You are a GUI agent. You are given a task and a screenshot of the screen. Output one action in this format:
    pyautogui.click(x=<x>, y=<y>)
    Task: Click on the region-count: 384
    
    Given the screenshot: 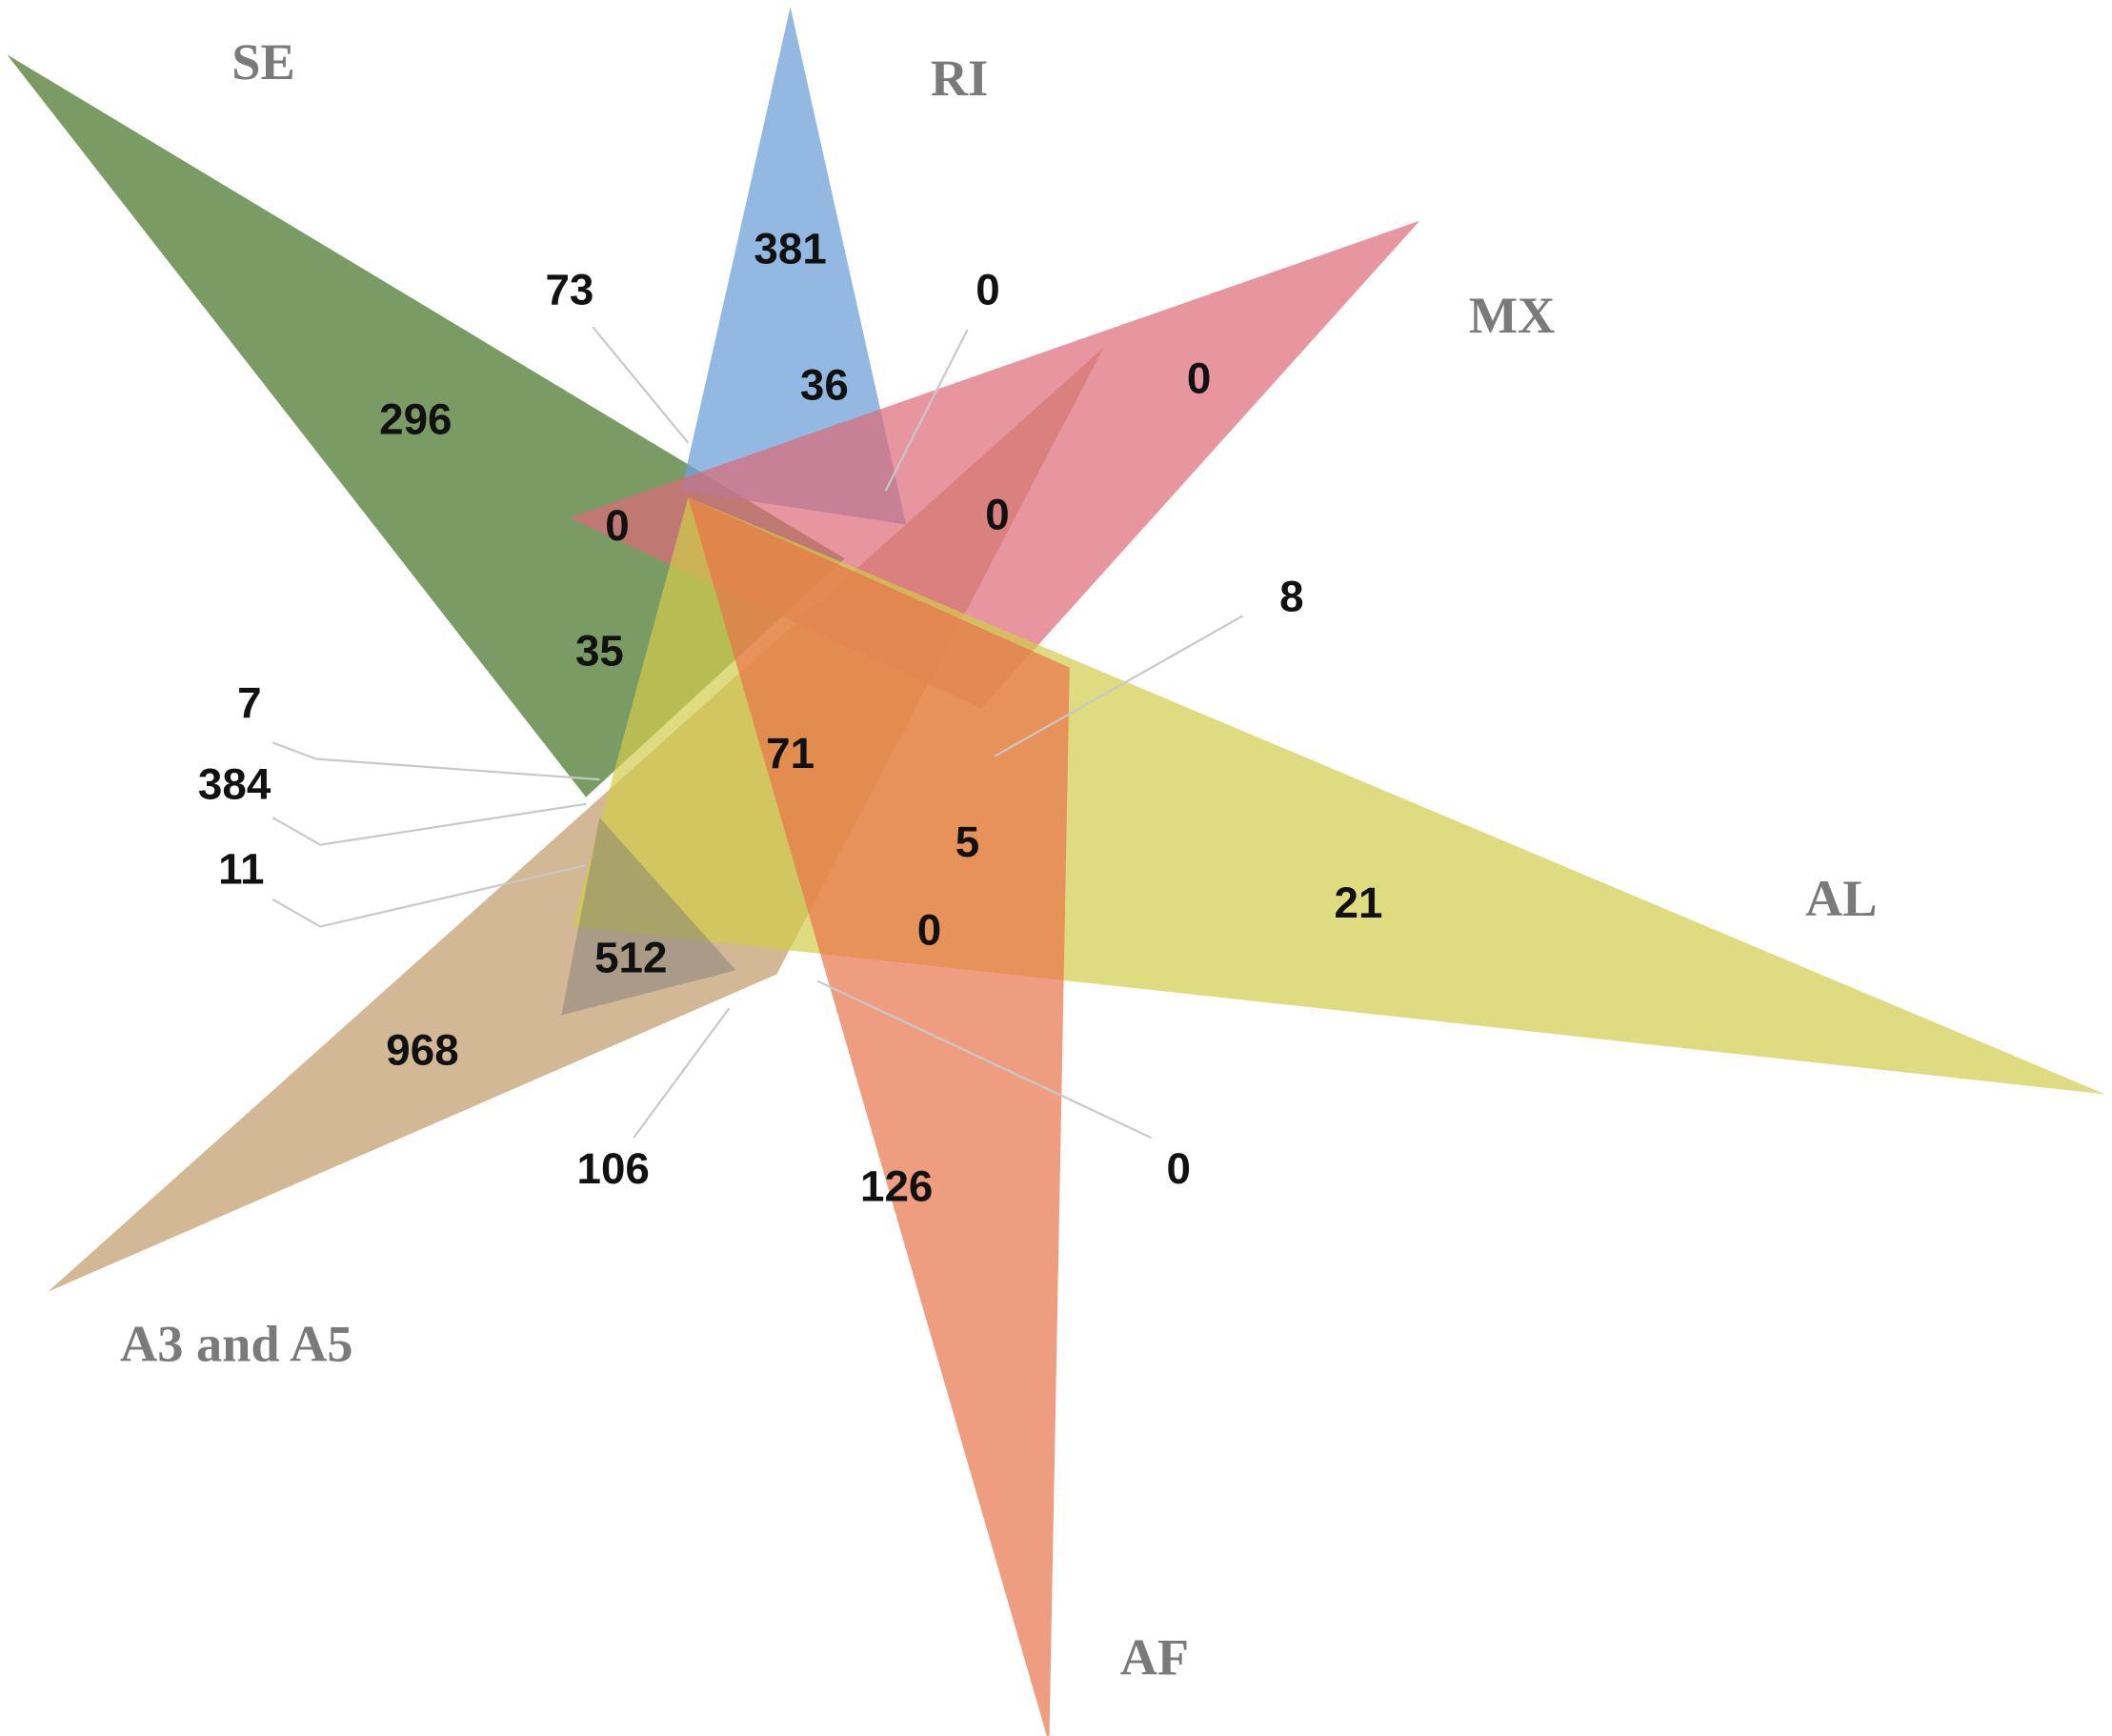 What is the action you would take?
    pyautogui.click(x=235, y=784)
    